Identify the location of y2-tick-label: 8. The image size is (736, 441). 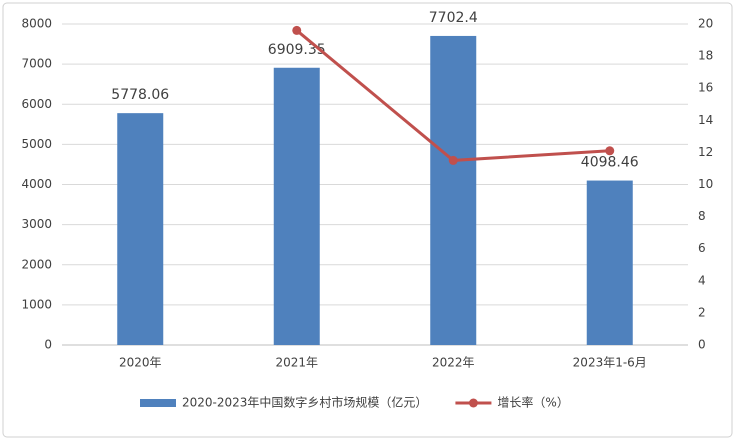
(702, 216).